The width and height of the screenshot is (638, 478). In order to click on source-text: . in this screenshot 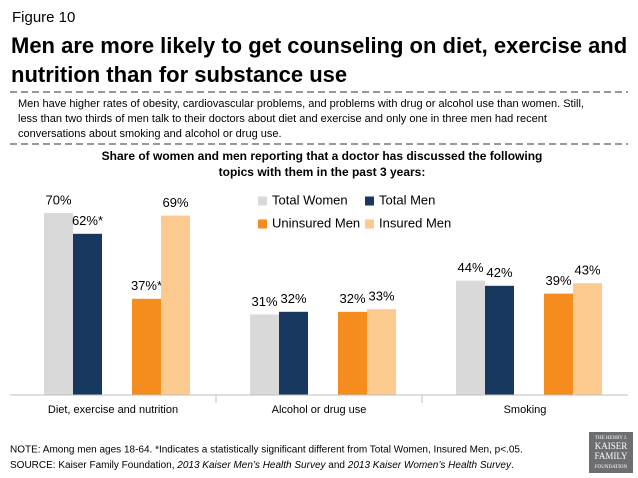, I will do `click(512, 465)`.